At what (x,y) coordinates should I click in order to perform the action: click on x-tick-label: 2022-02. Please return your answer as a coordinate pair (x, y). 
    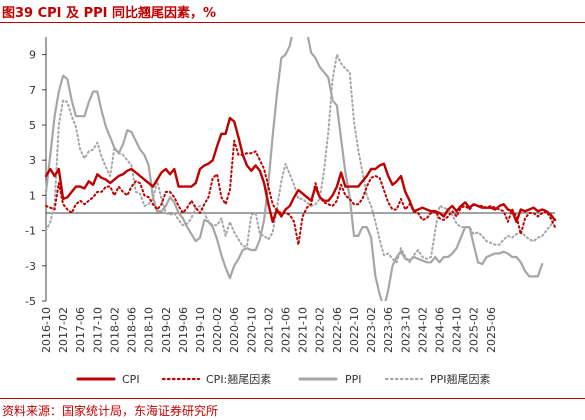
    Looking at the image, I should click on (320, 330).